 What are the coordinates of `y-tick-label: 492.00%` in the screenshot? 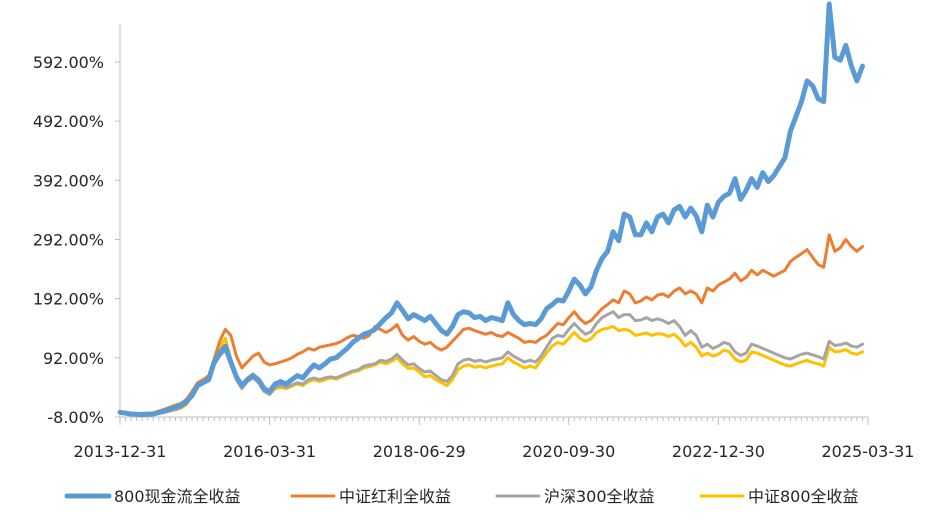 It's located at (68, 121).